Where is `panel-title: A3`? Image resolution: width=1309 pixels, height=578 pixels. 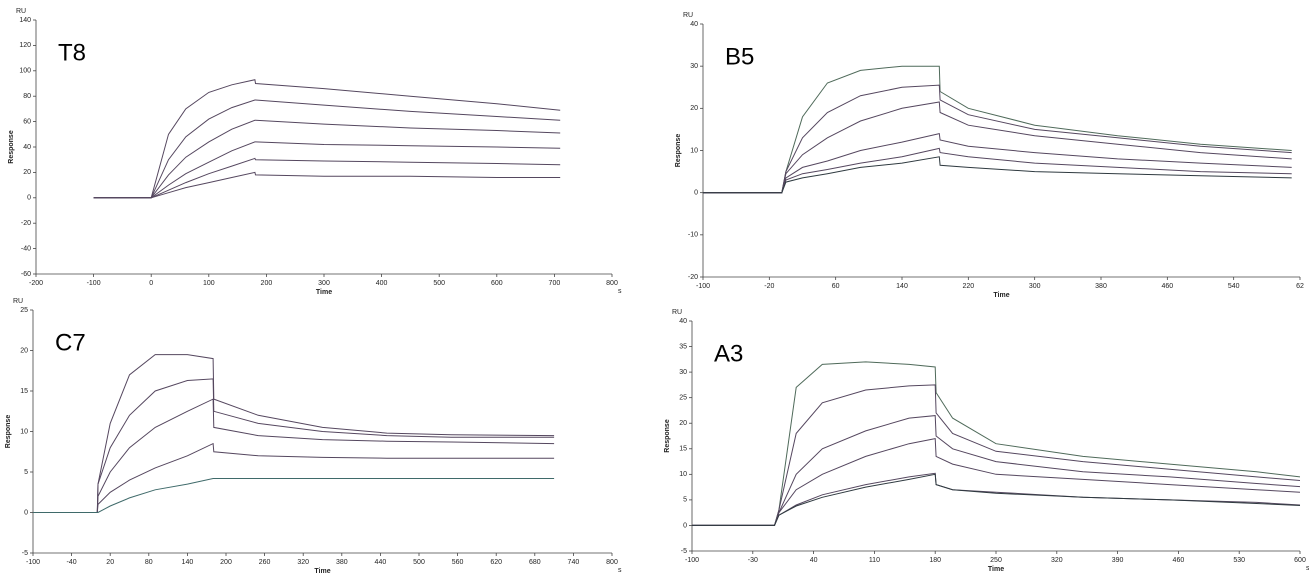
panel-title: A3 is located at coordinates (728, 353).